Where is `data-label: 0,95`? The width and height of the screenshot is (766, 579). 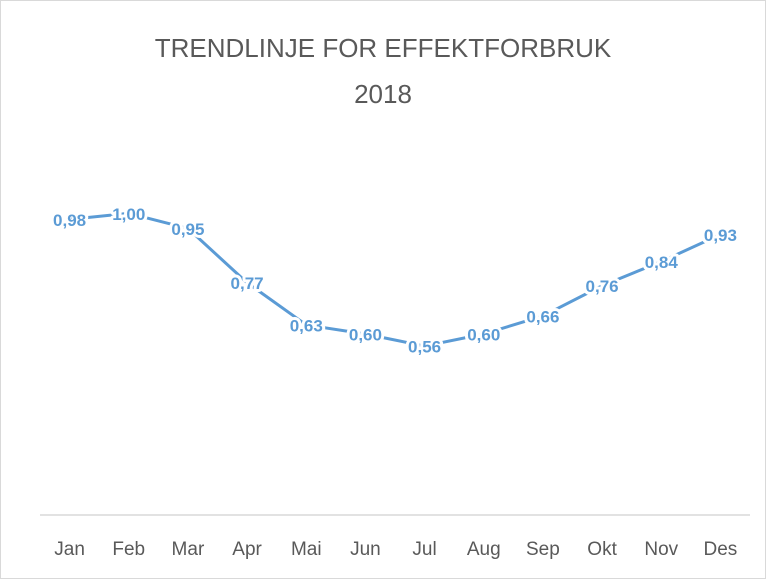 data-label: 0,95 is located at coordinates (187, 229).